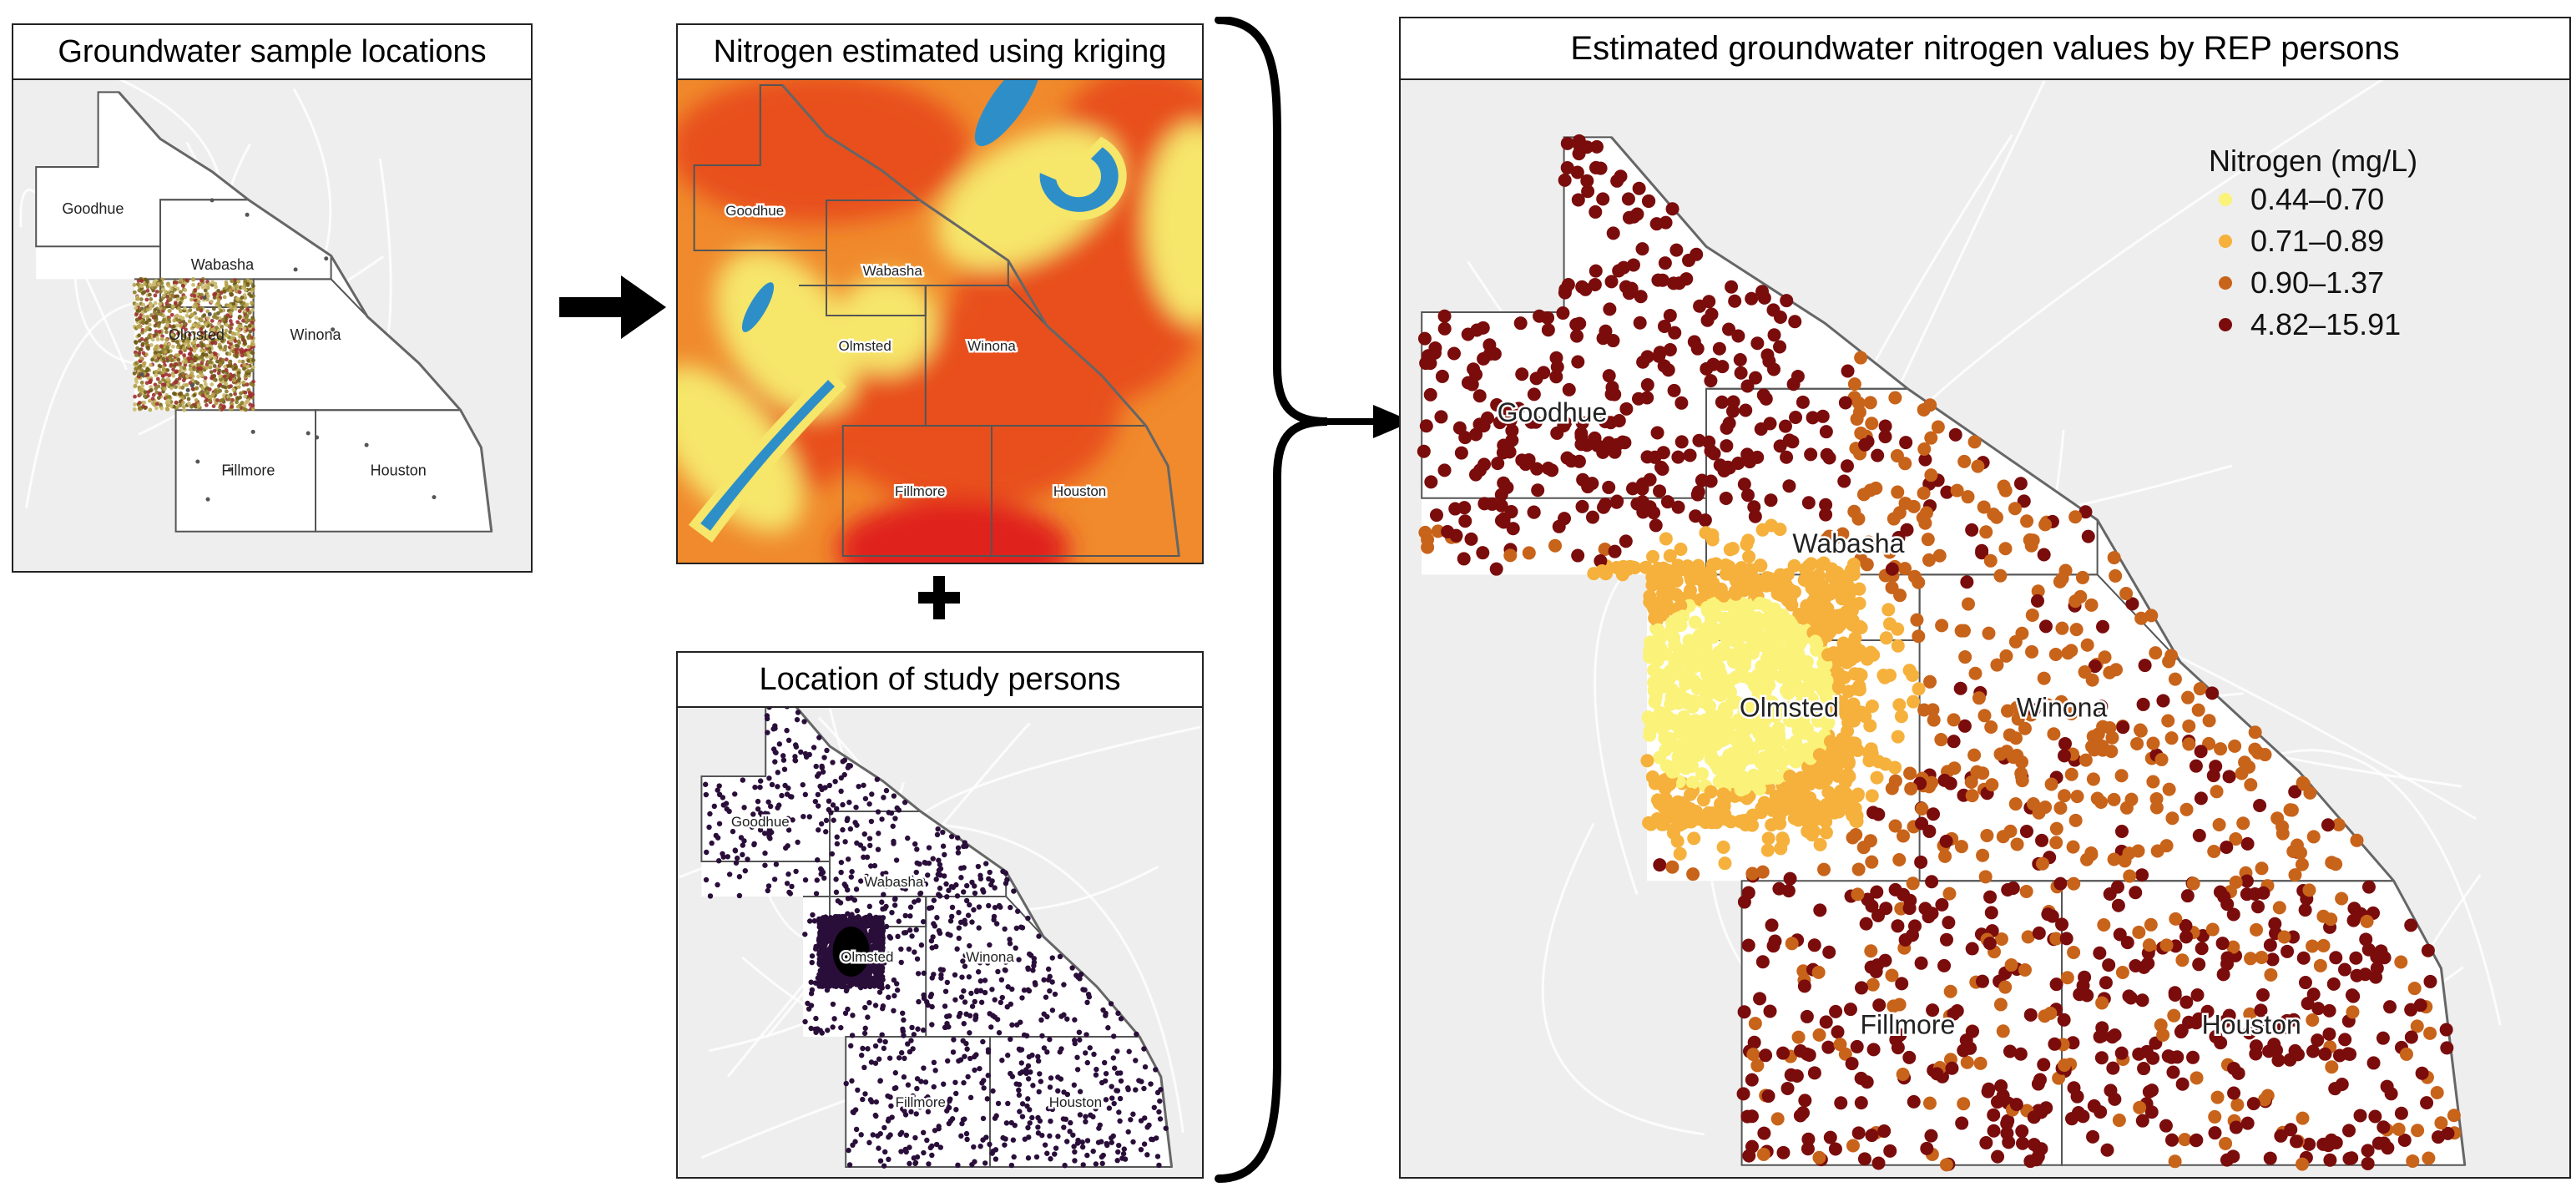  I want to click on kriging-low-zones, so click(907, 300).